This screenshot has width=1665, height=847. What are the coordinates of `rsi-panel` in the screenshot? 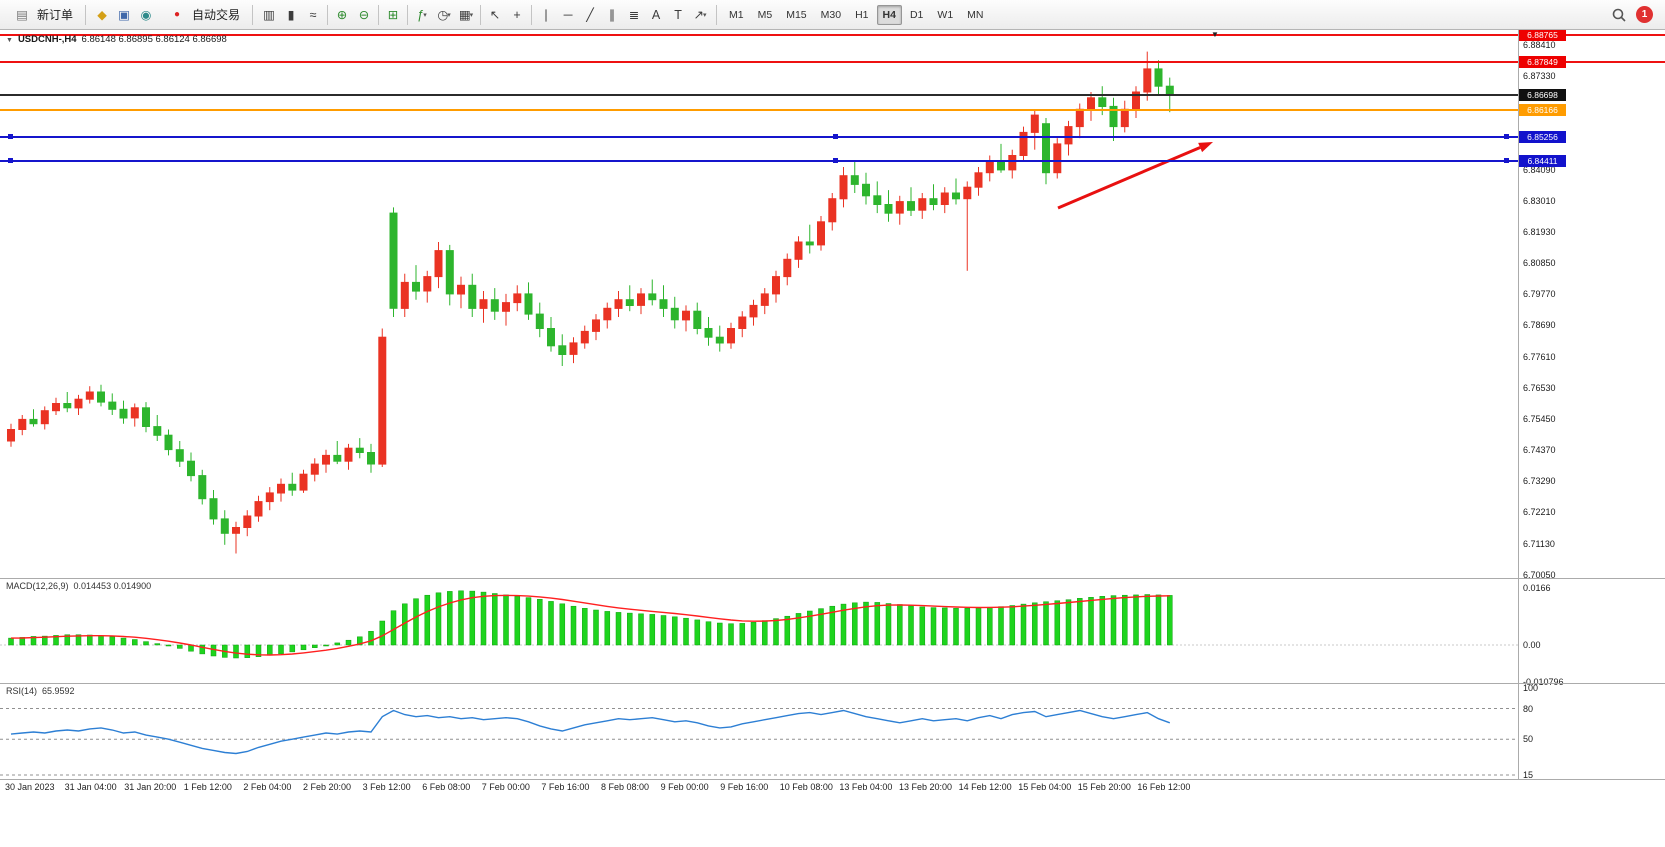 It's located at (760, 731).